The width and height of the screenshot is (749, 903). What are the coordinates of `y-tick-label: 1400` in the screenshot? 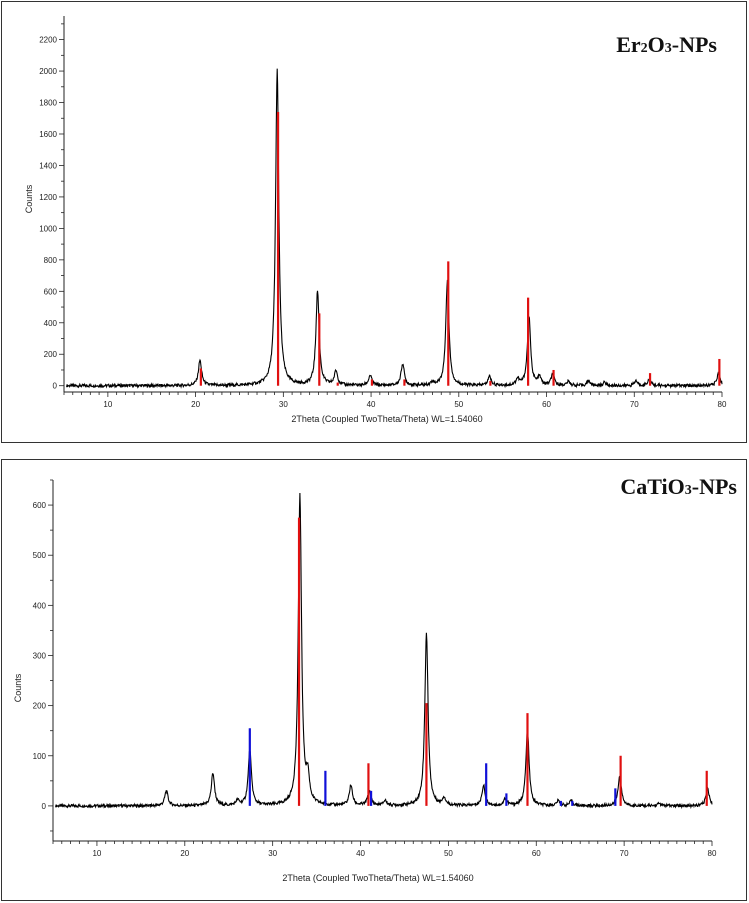 It's located at (48, 165).